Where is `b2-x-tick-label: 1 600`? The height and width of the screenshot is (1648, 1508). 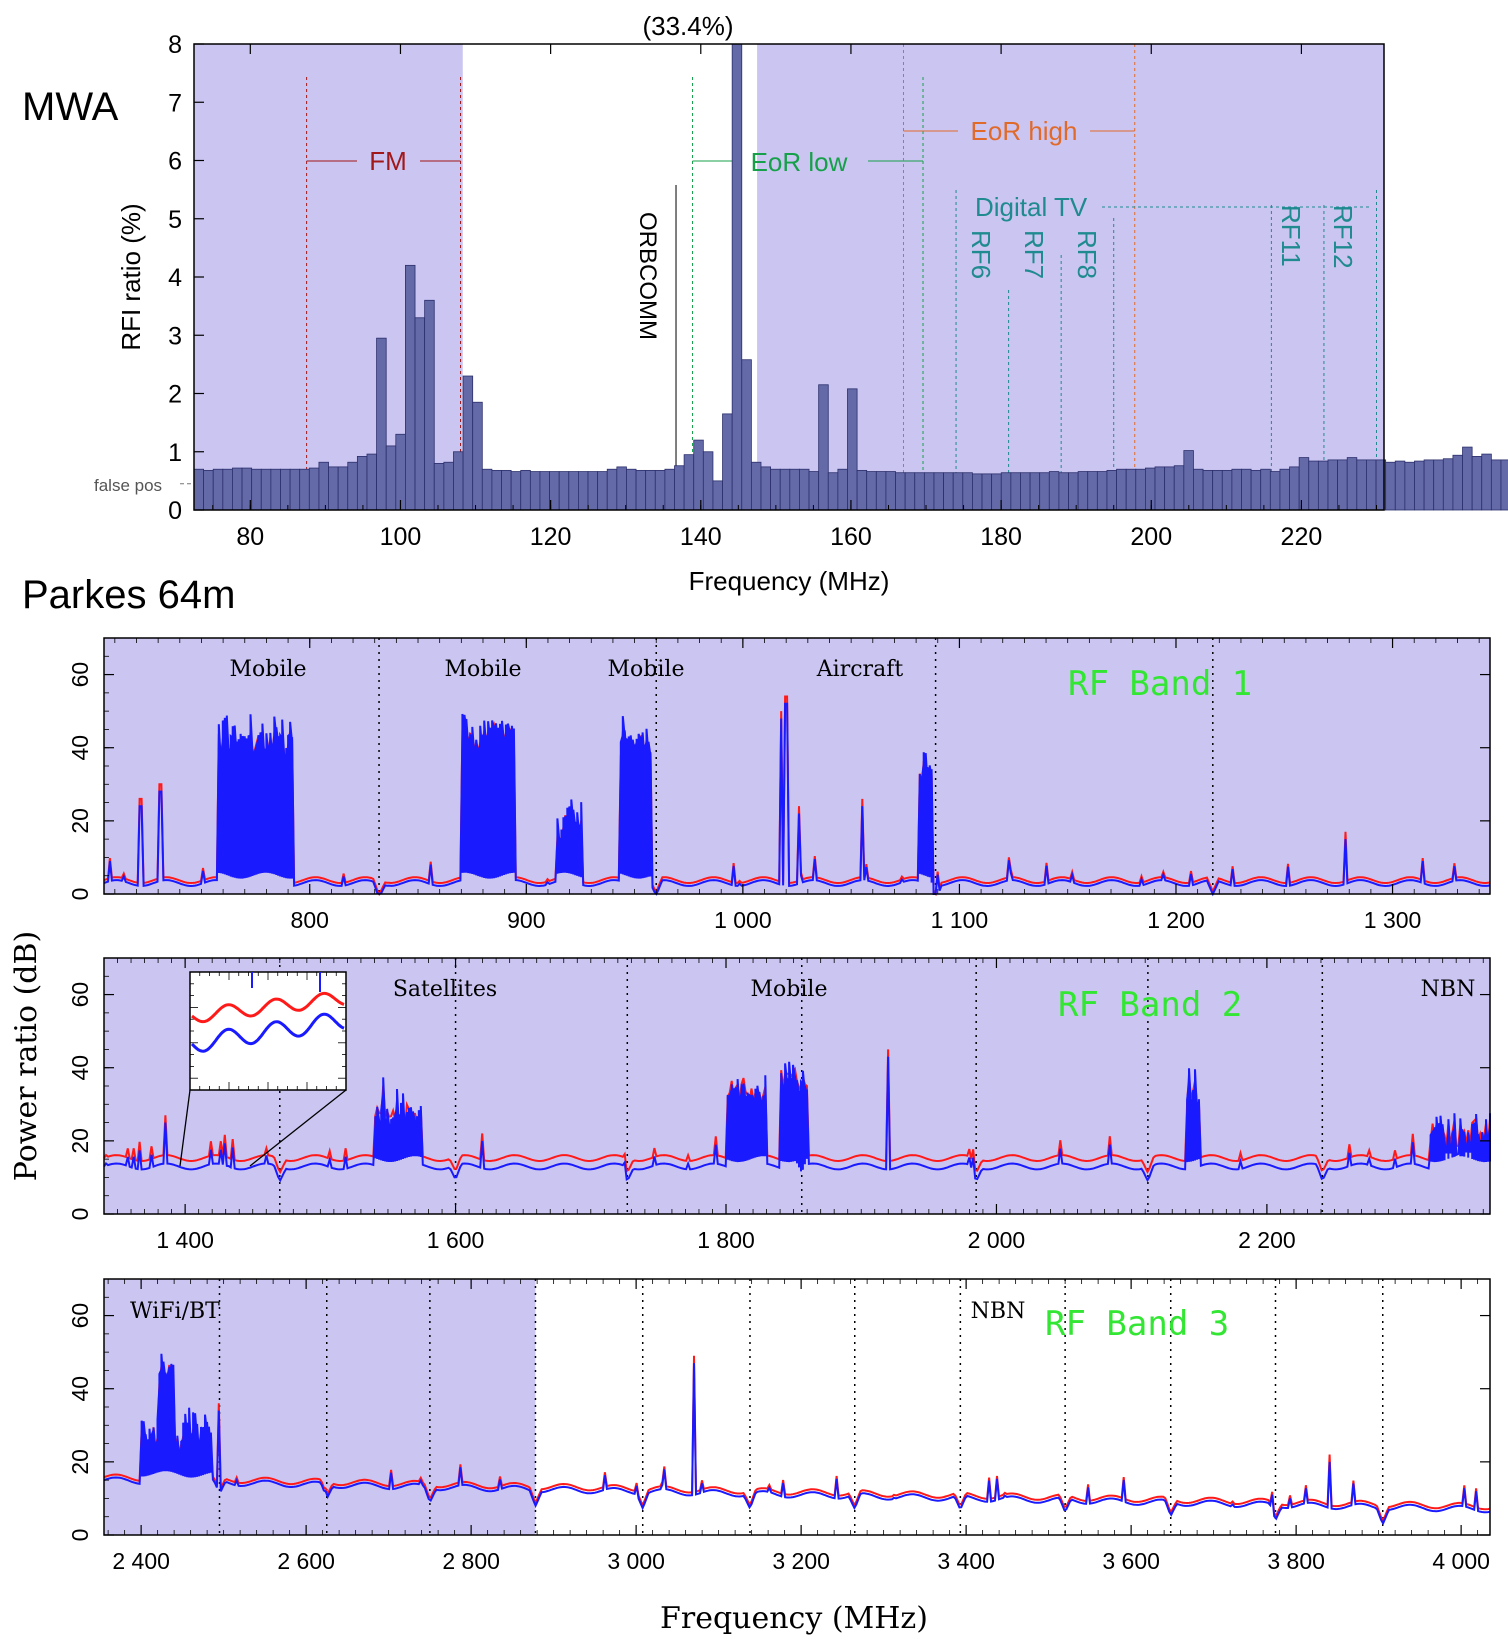 b2-x-tick-label: 1 600 is located at coordinates (456, 1240).